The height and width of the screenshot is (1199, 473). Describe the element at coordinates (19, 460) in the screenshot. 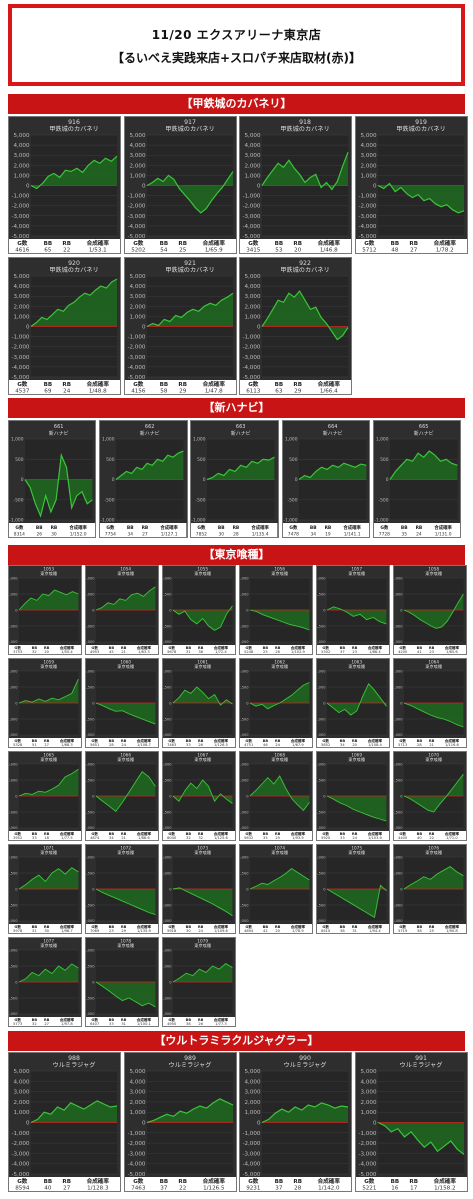

I see `y-tick-label: 500` at that location.